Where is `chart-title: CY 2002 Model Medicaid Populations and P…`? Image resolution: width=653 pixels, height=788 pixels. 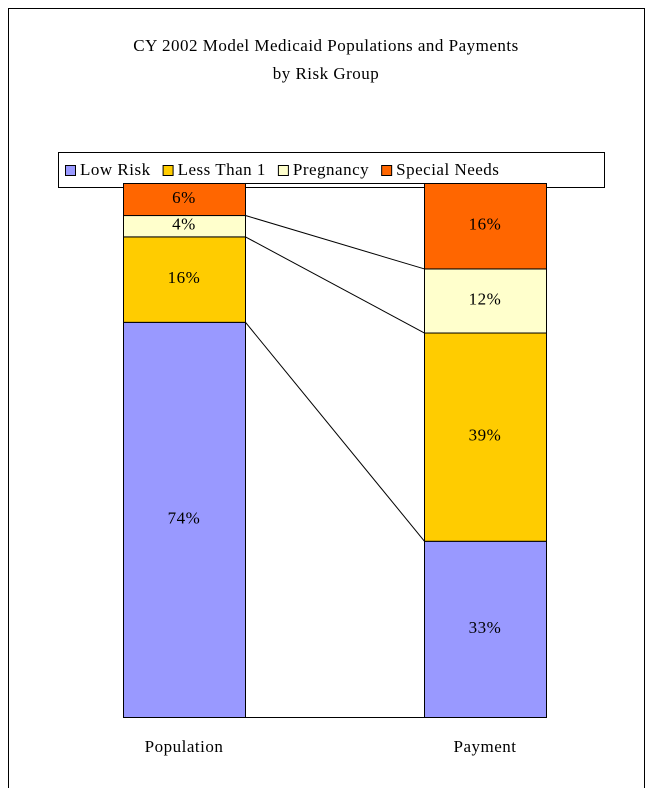
chart-title: CY 2002 Model Medicaid Populations and P… is located at coordinates (326, 45).